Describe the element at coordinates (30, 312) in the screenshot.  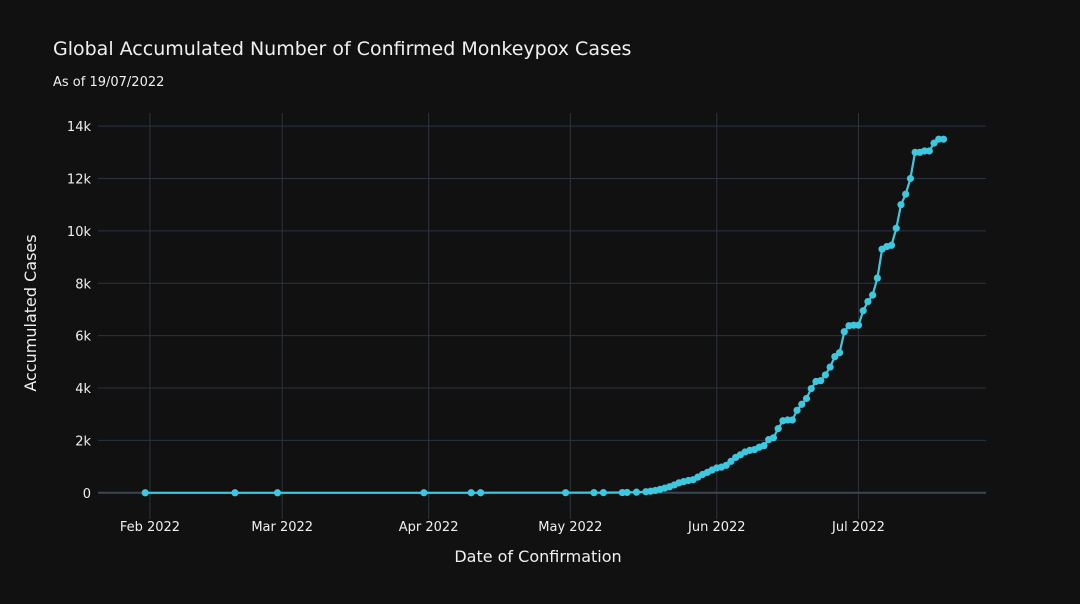
I see `y-axis-label: Accumulated Cases` at that location.